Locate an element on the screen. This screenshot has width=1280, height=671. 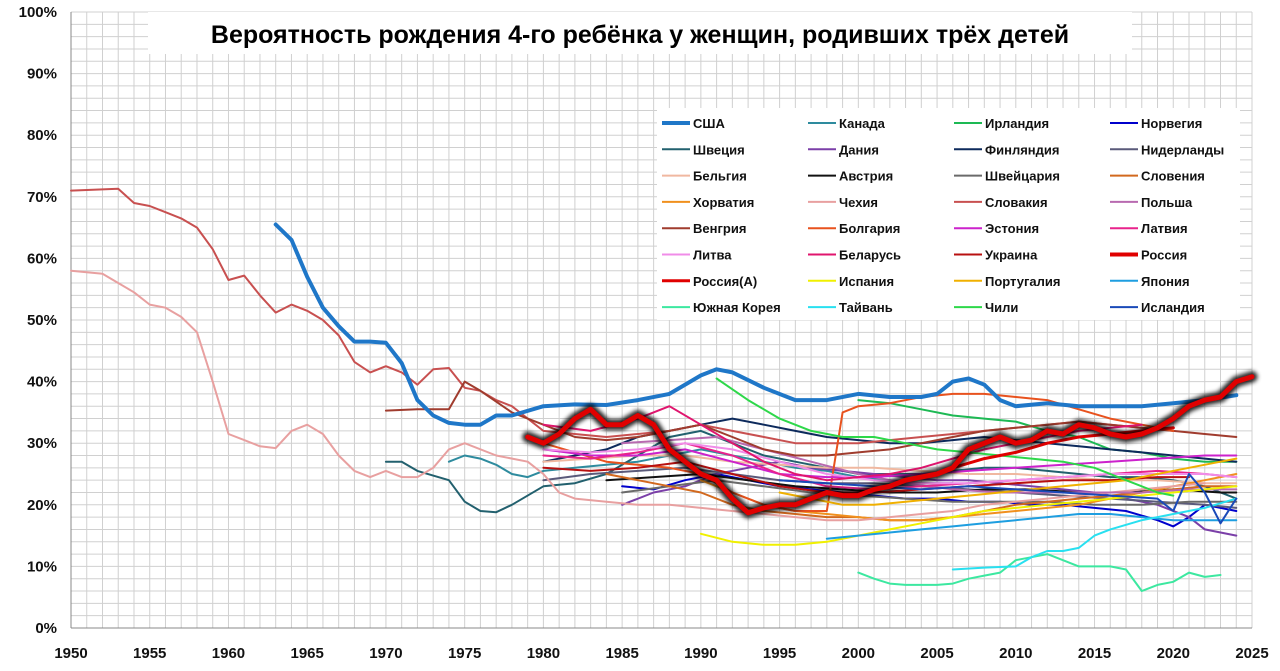
y-tick-label: 10% is located at coordinates (42, 566).